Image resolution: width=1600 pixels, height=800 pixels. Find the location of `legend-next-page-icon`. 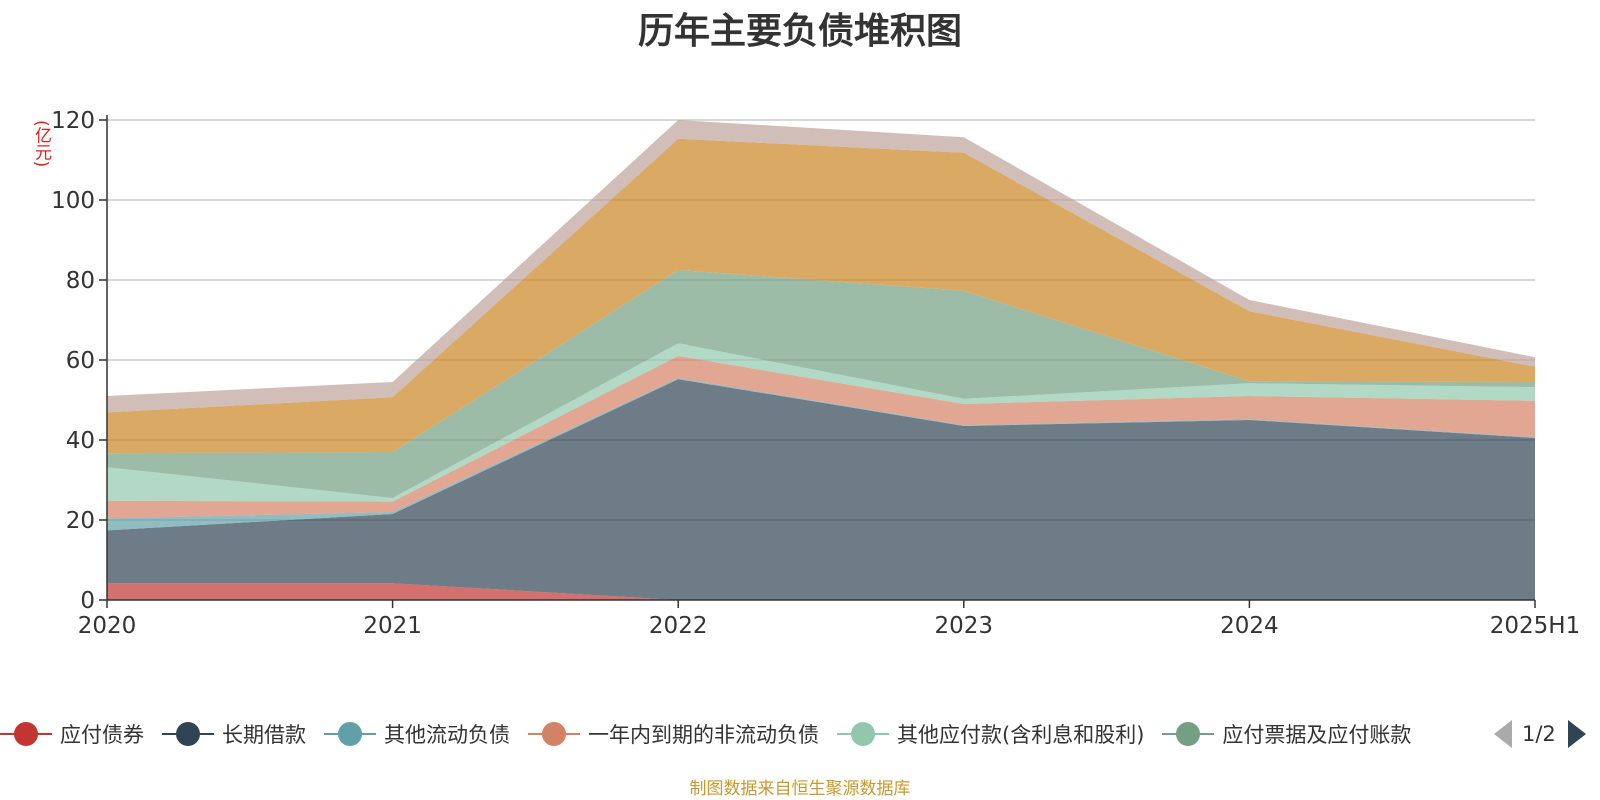

legend-next-page-icon is located at coordinates (1576, 734).